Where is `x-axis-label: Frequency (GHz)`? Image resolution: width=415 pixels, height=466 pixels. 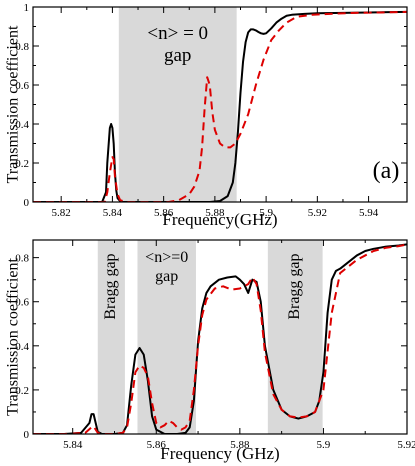 x-axis-label: Frequency (GHz) is located at coordinates (219, 453).